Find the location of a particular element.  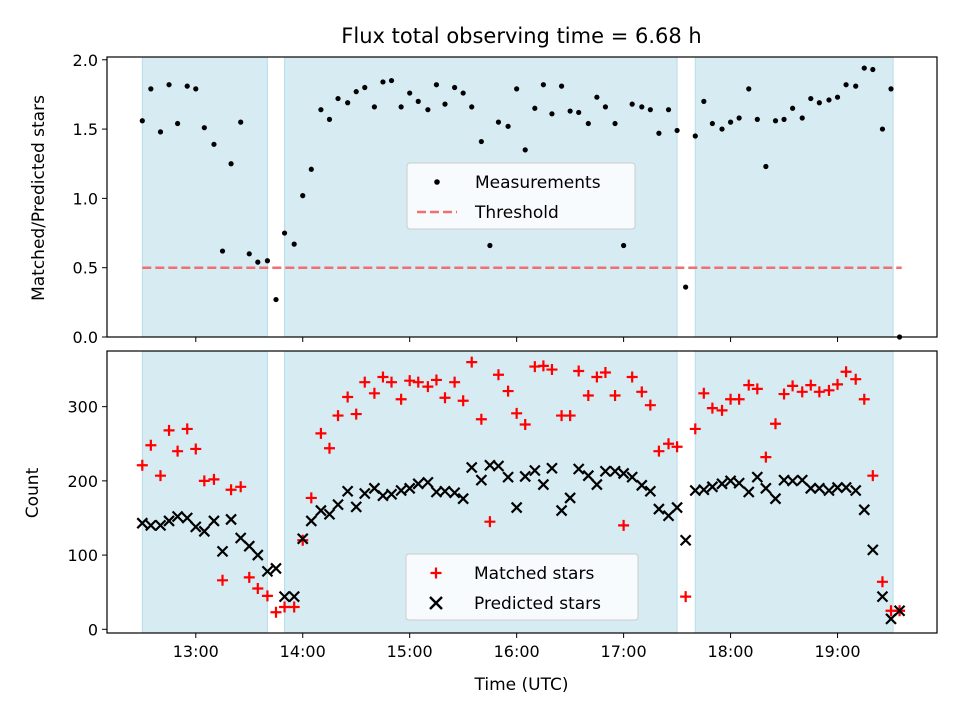

top-legend: Measurements Threshold is located at coordinates (521, 196).